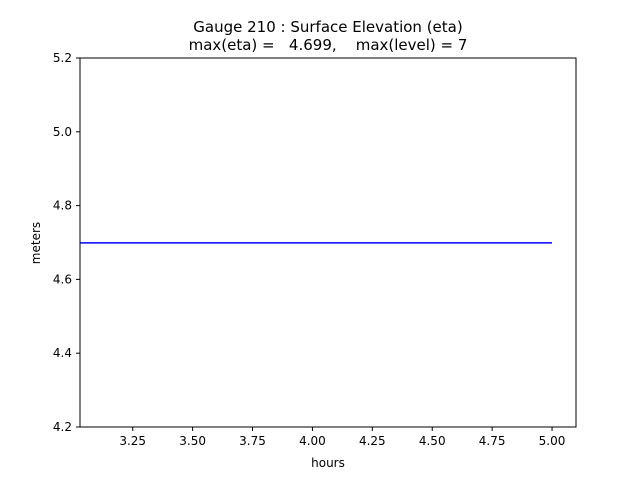  I want to click on x-tick-label: 4.00, so click(312, 441).